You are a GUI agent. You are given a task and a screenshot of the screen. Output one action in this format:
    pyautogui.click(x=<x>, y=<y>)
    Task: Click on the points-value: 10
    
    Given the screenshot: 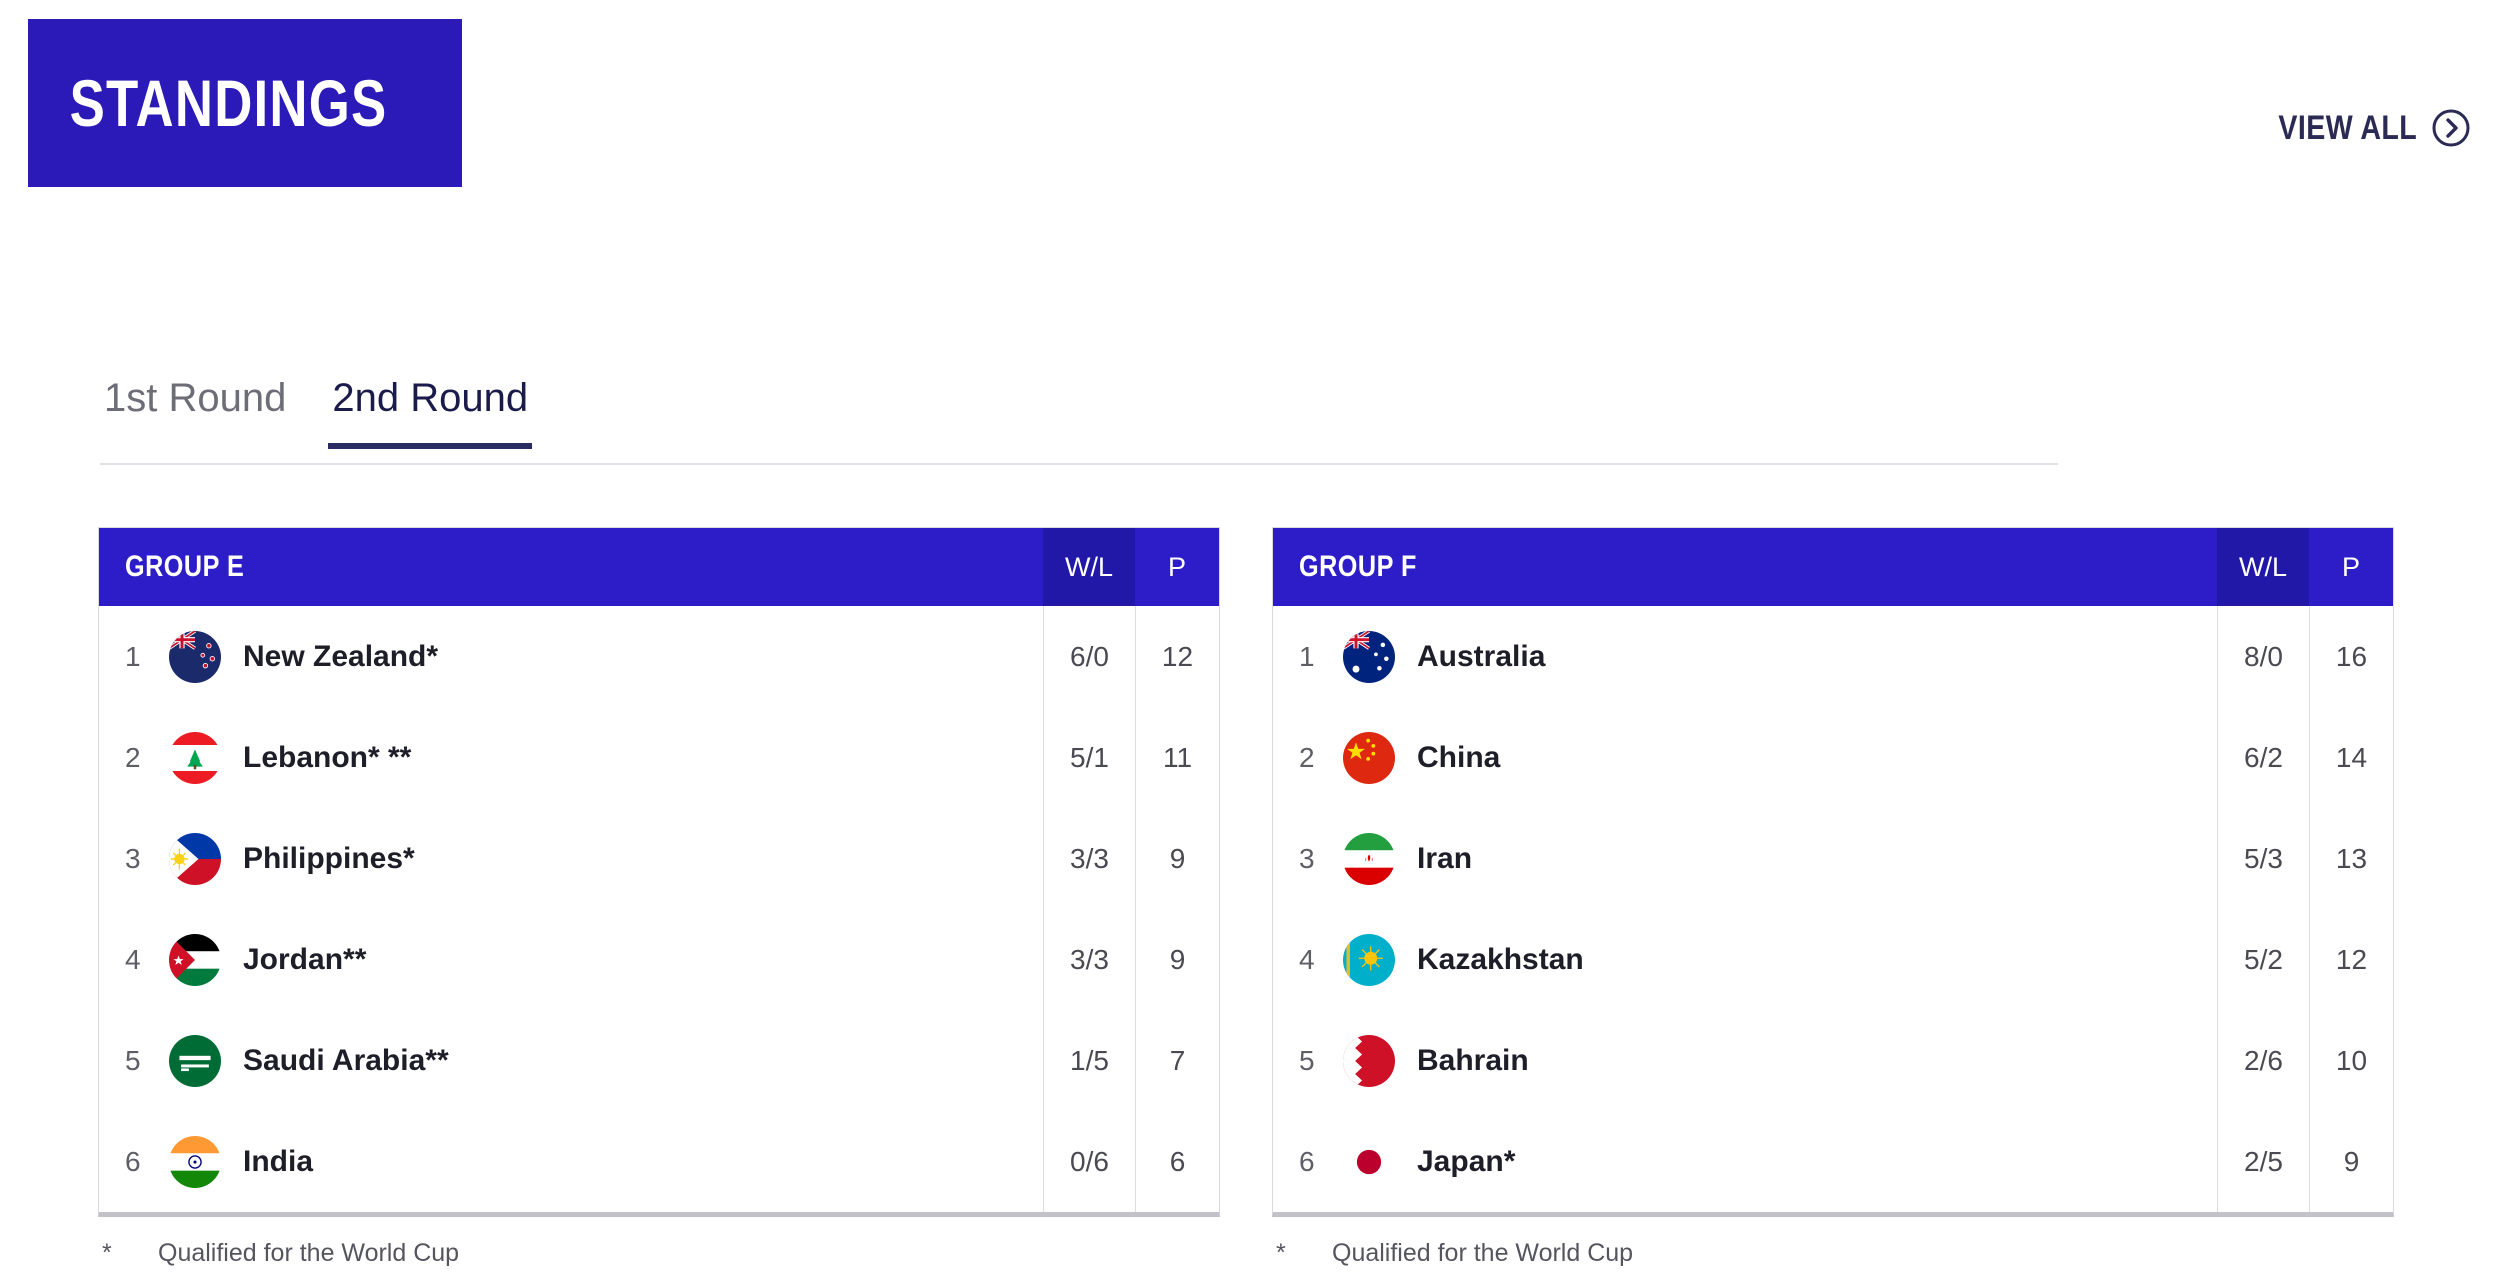 What is the action you would take?
    pyautogui.click(x=2351, y=1060)
    